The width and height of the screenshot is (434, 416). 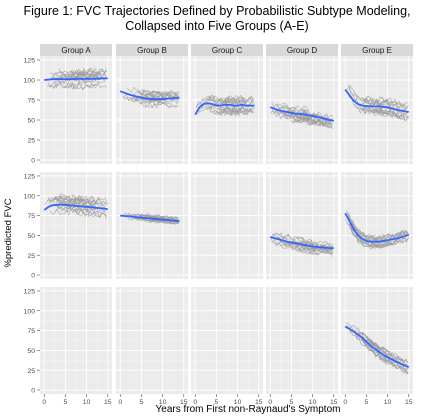 I want to click on y-tick-label: 125, so click(x=30, y=292).